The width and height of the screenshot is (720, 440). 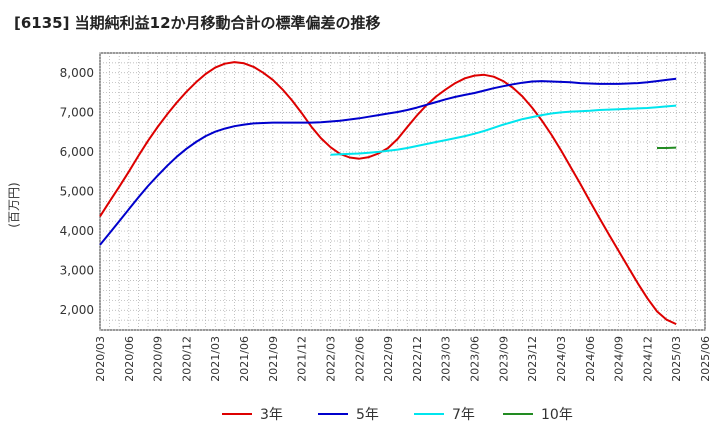 What do you see at coordinates (77, 231) in the screenshot?
I see `y-tick-label: 4,000` at bounding box center [77, 231].